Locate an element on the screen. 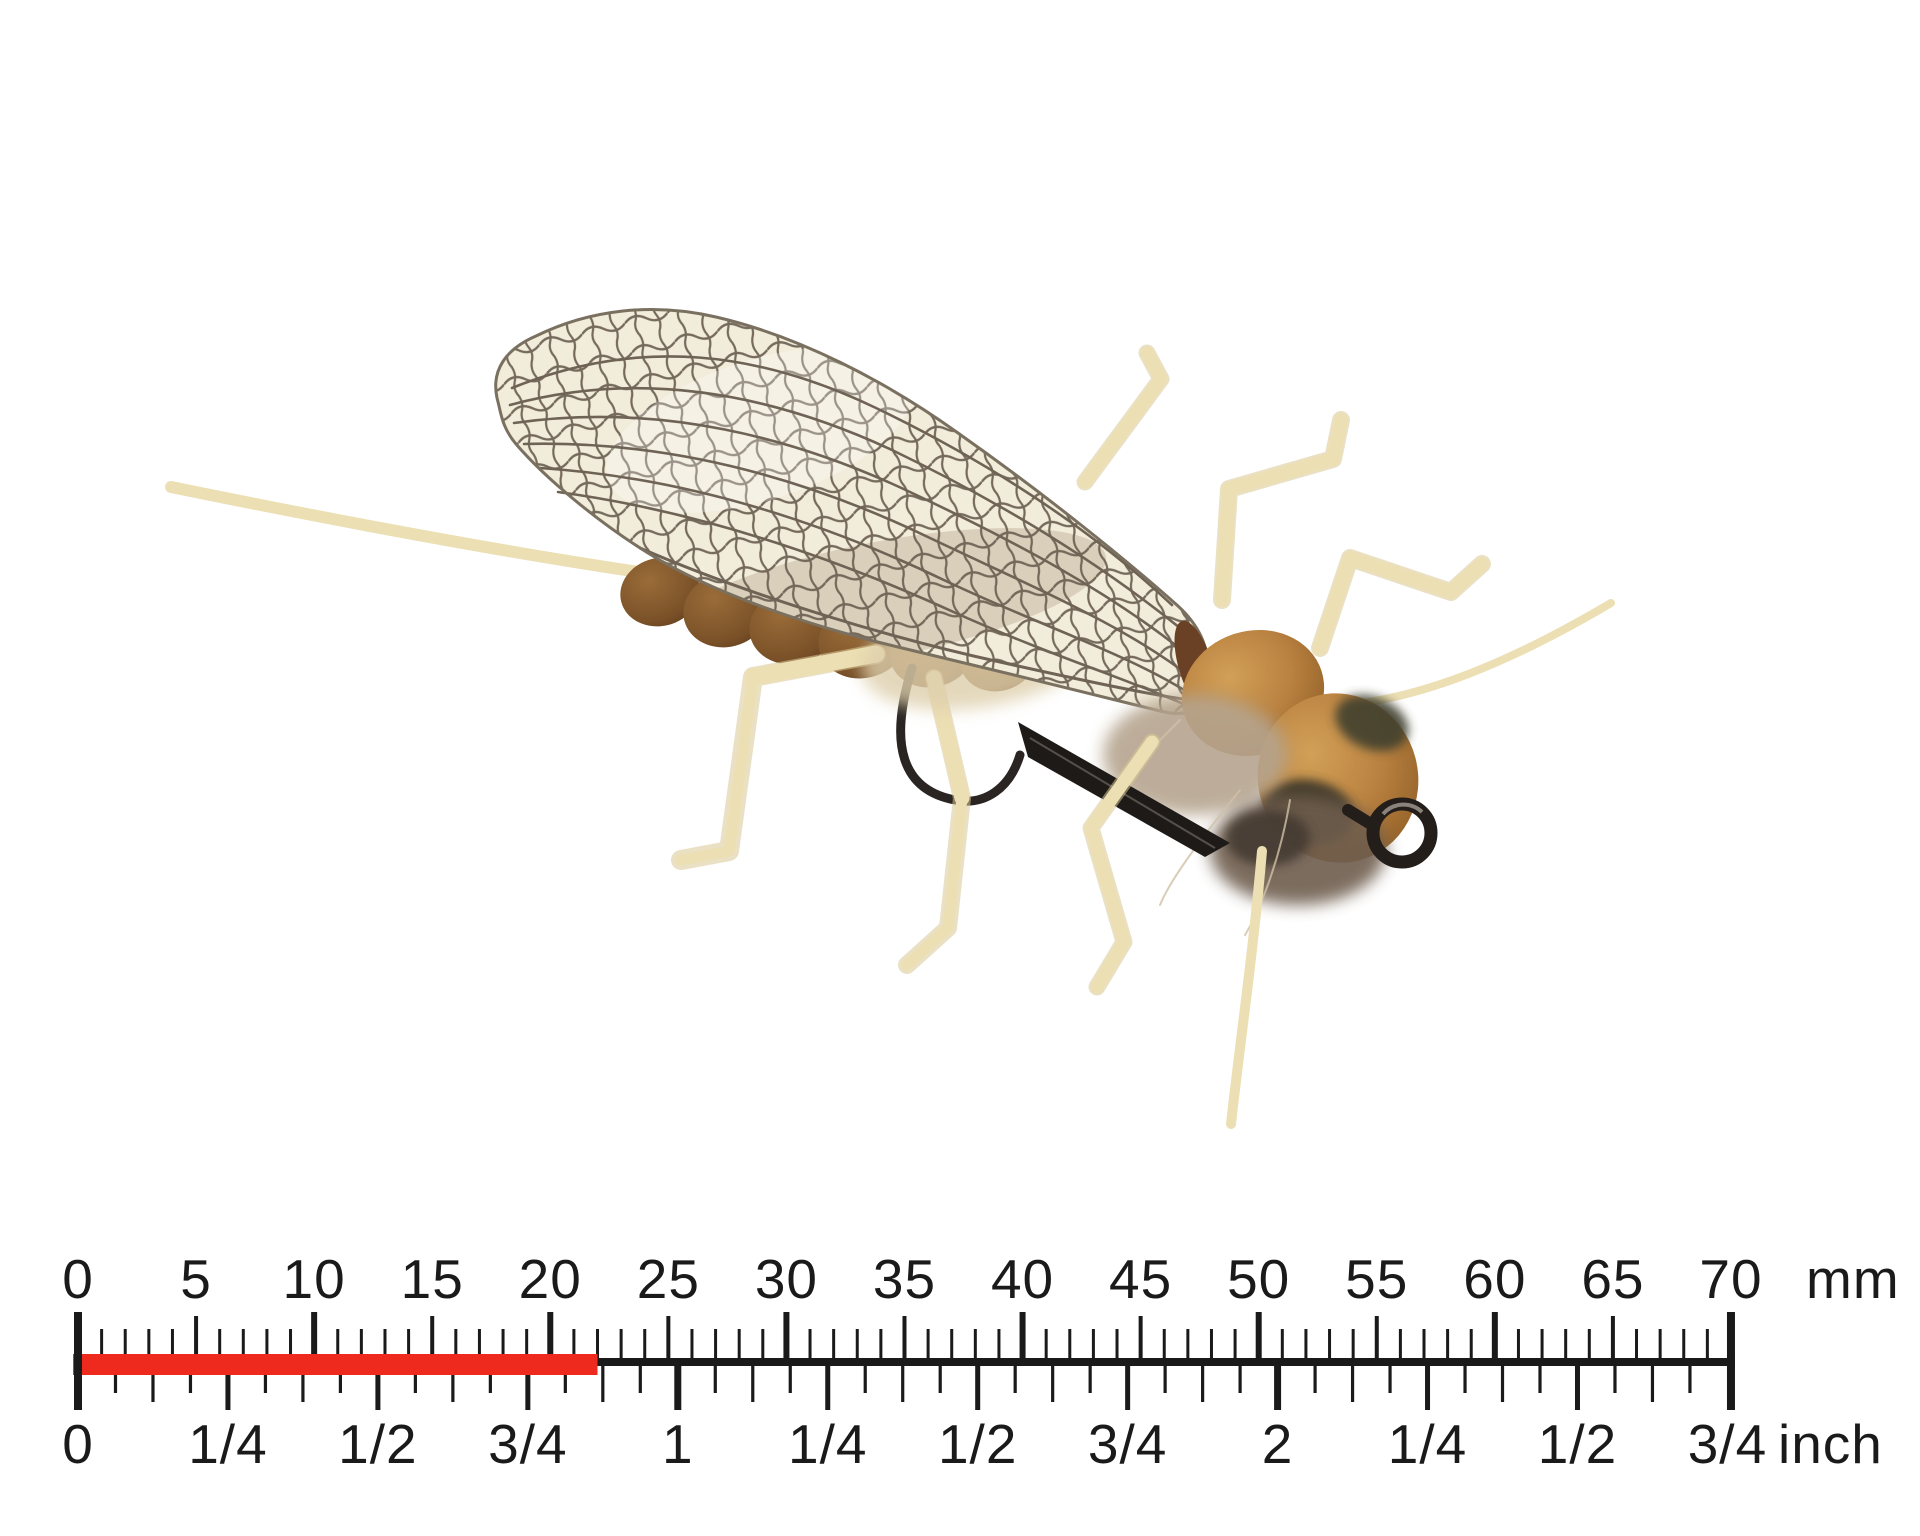 The height and width of the screenshot is (1536, 1920). inch-tick-label: 1 is located at coordinates (678, 1444).